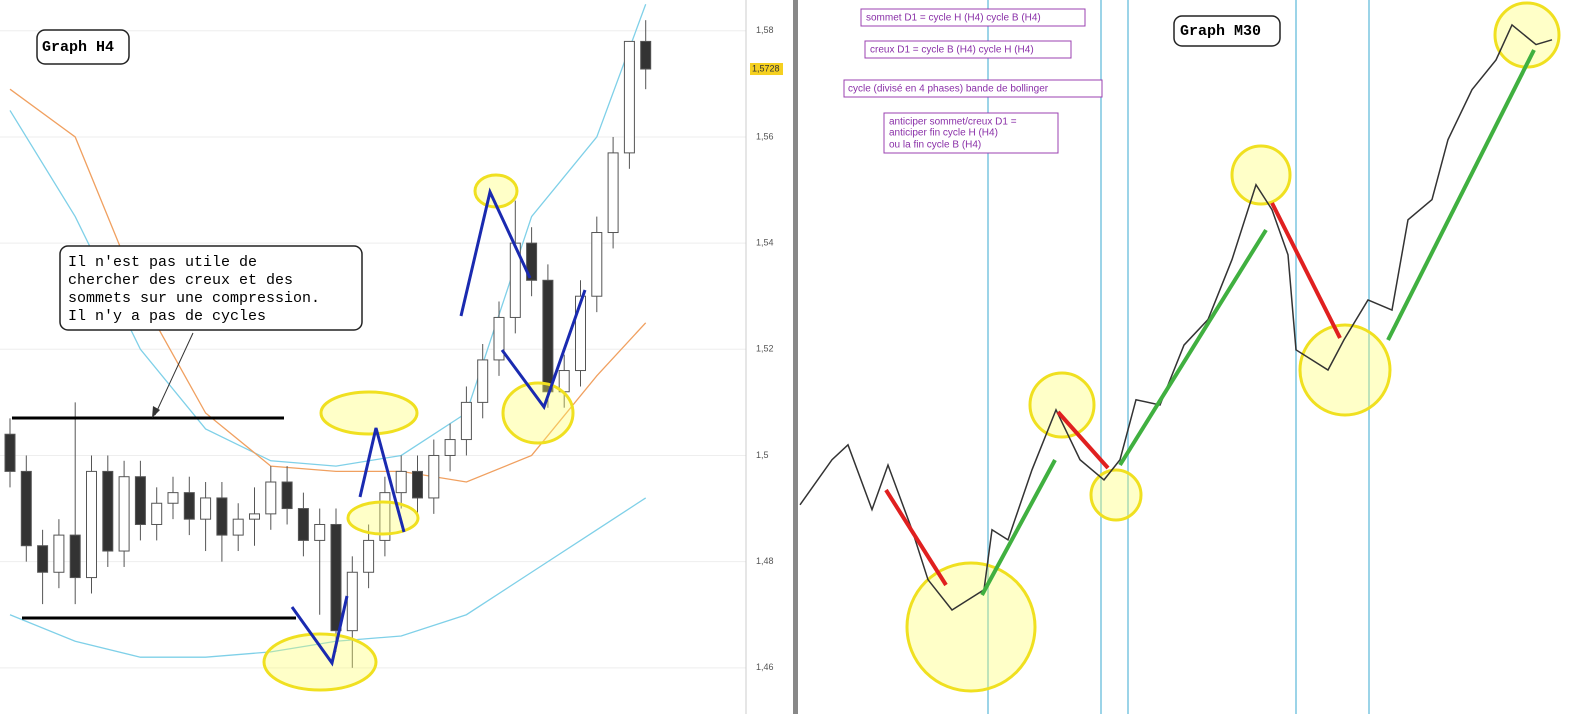 This screenshot has width=1583, height=719. Describe the element at coordinates (795, 357) in the screenshot. I see `panel-divider` at that location.